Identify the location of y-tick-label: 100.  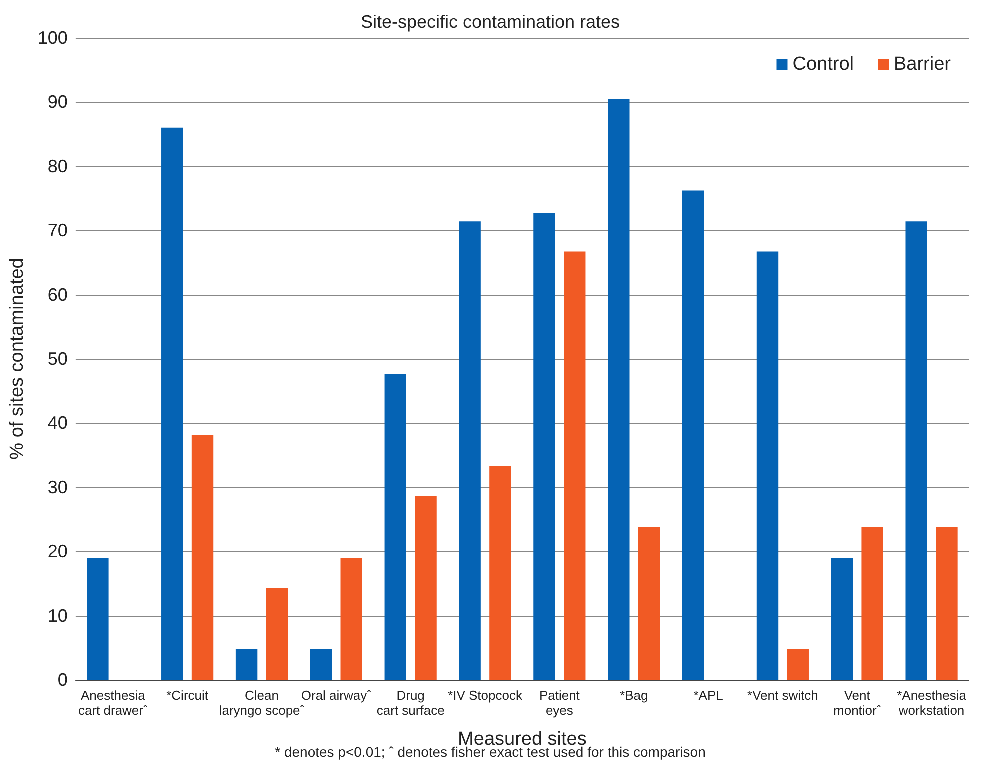
(53, 38).